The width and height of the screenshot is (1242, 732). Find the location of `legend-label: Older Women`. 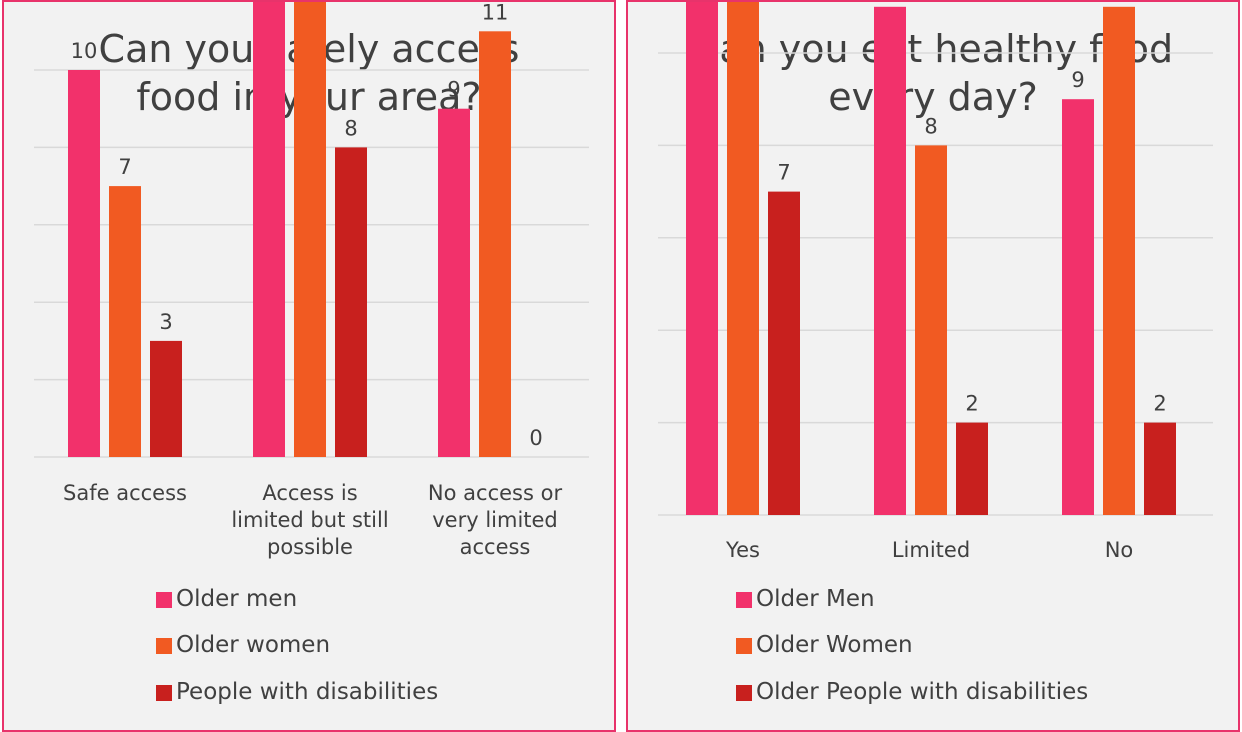

legend-label: Older Women is located at coordinates (834, 645).